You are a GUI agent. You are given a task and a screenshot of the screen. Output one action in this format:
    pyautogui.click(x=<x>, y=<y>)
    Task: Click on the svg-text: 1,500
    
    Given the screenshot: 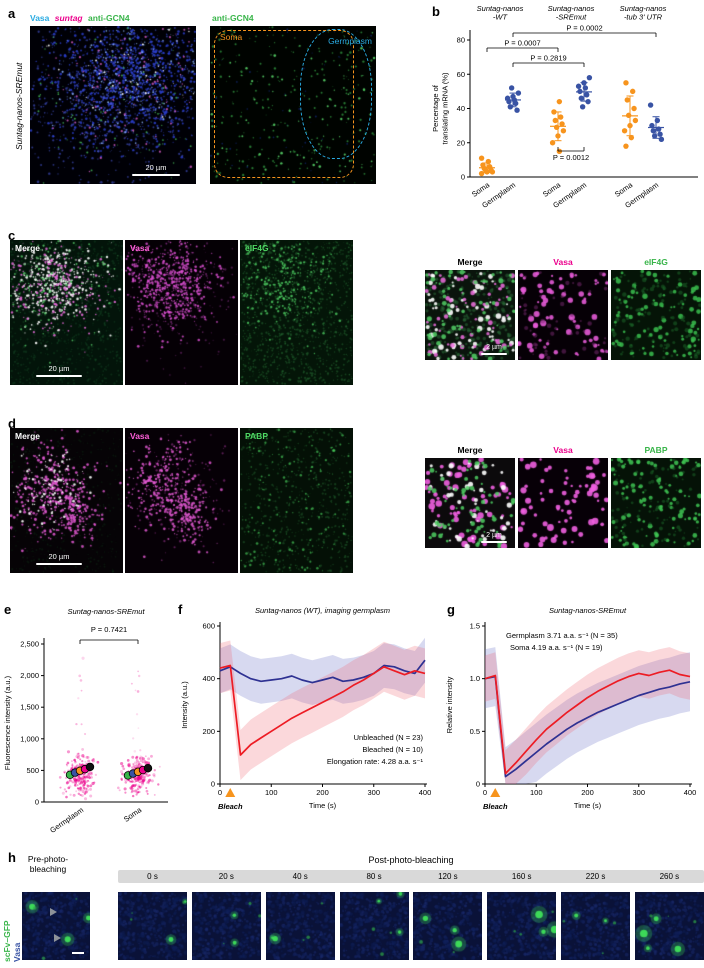 What is the action you would take?
    pyautogui.click(x=29, y=707)
    